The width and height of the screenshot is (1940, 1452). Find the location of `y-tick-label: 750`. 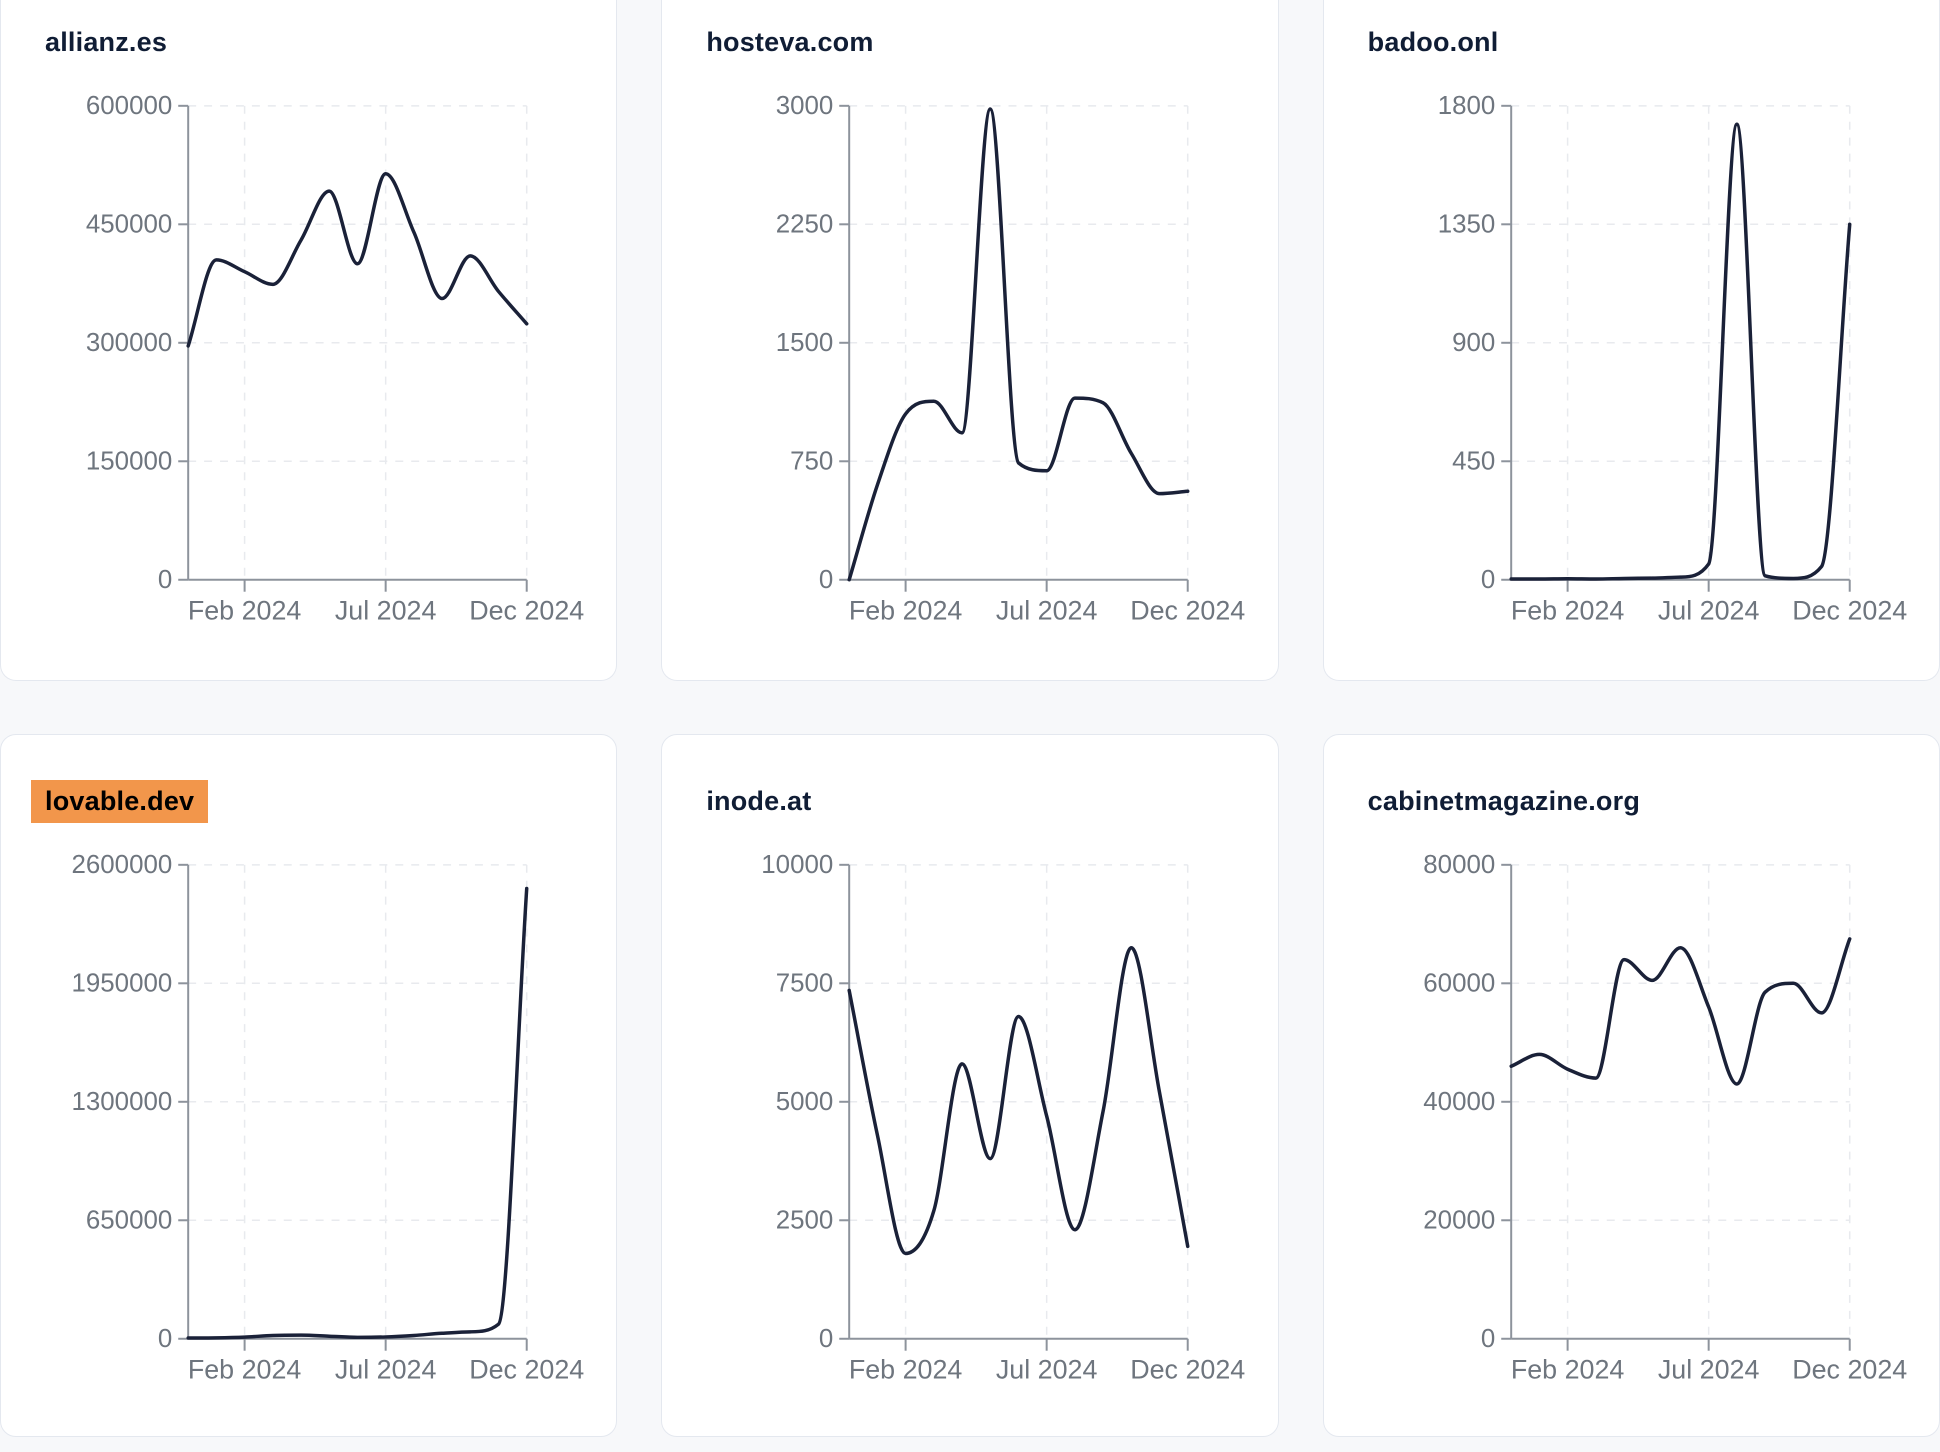

y-tick-label: 750 is located at coordinates (811, 461).